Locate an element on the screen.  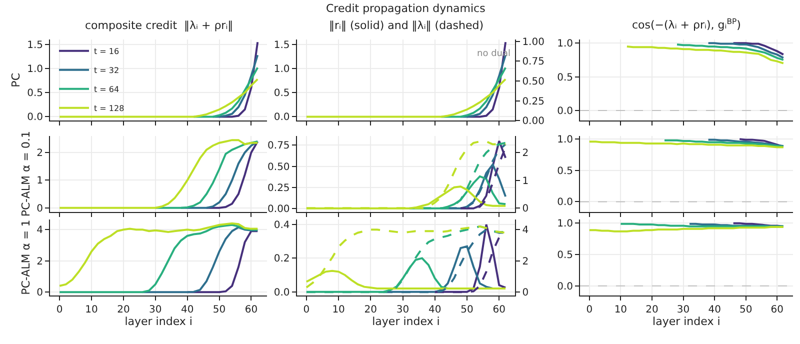
y-tick-label: 0.50 is located at coordinates (279, 167).